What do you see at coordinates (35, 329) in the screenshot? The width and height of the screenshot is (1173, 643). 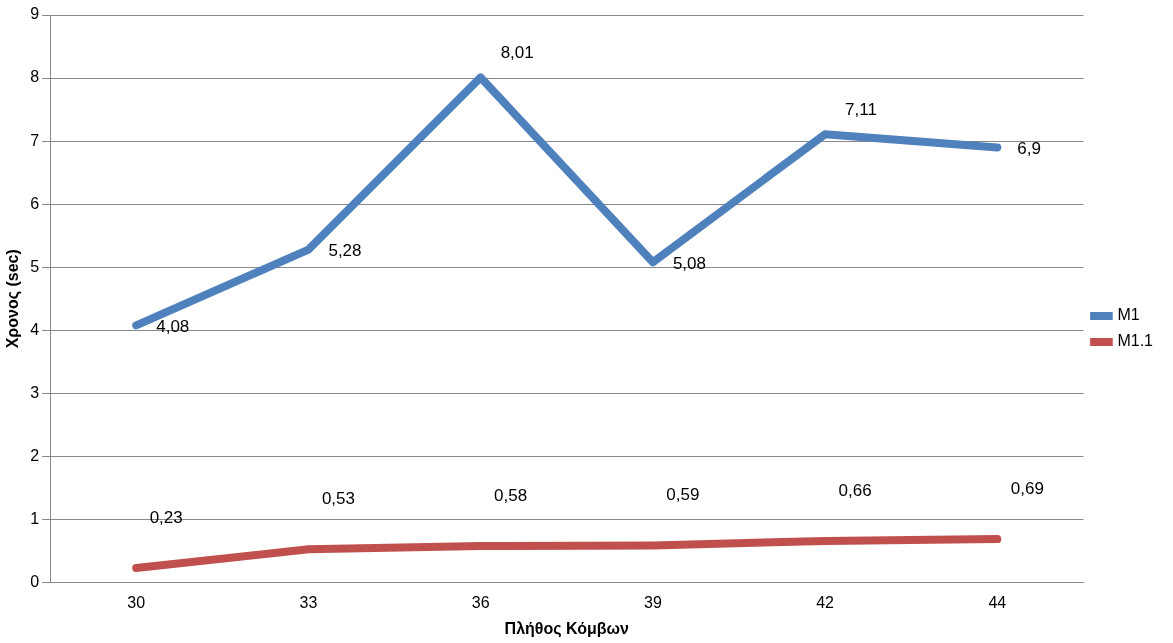 I see `y-tick-label: 4` at bounding box center [35, 329].